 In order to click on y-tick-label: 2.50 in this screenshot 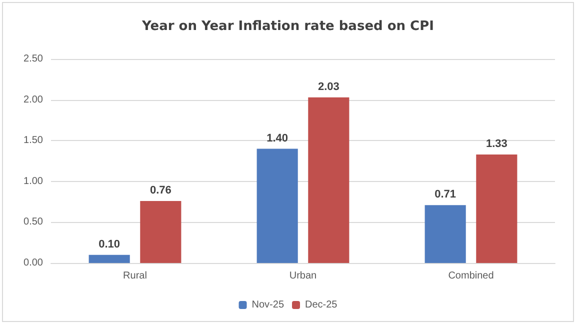, I will do `click(34, 59)`.